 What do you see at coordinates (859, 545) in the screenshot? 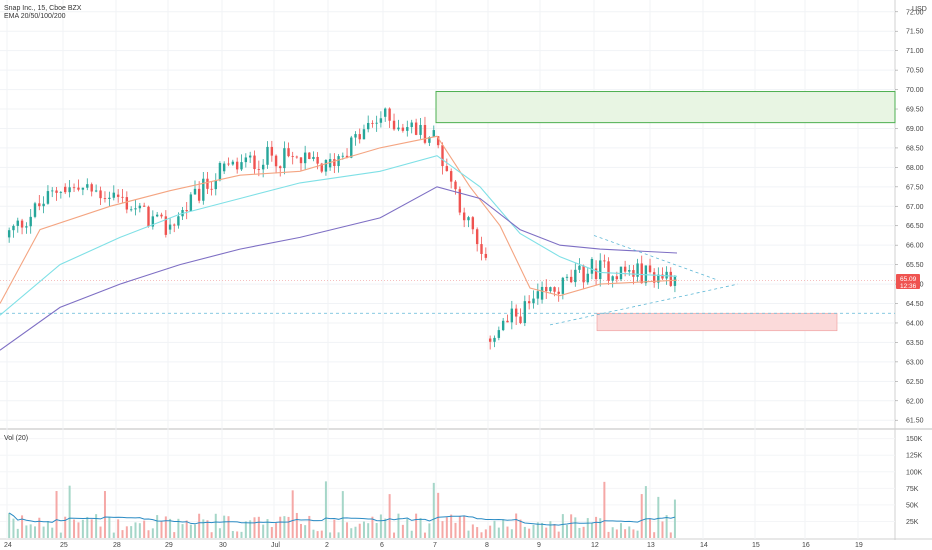
I see `time-tick-label: 19` at bounding box center [859, 545].